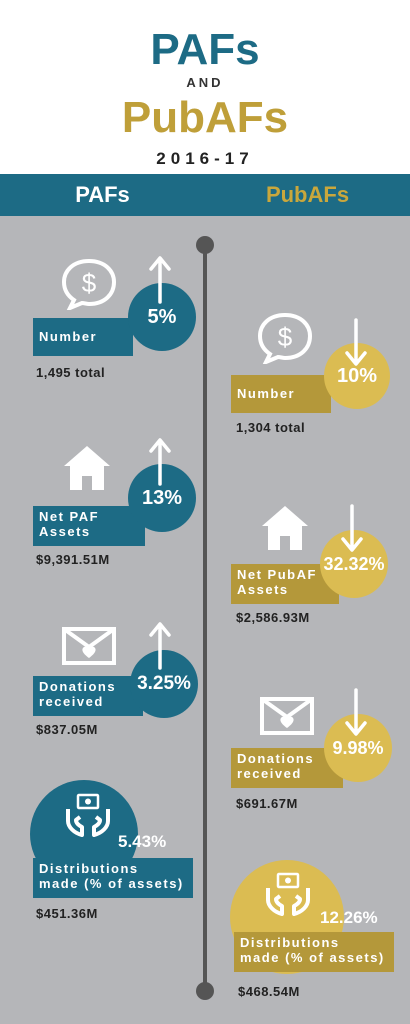 This screenshot has height=1024, width=410. I want to click on pafs-assets-percent: 13%, so click(162, 498).